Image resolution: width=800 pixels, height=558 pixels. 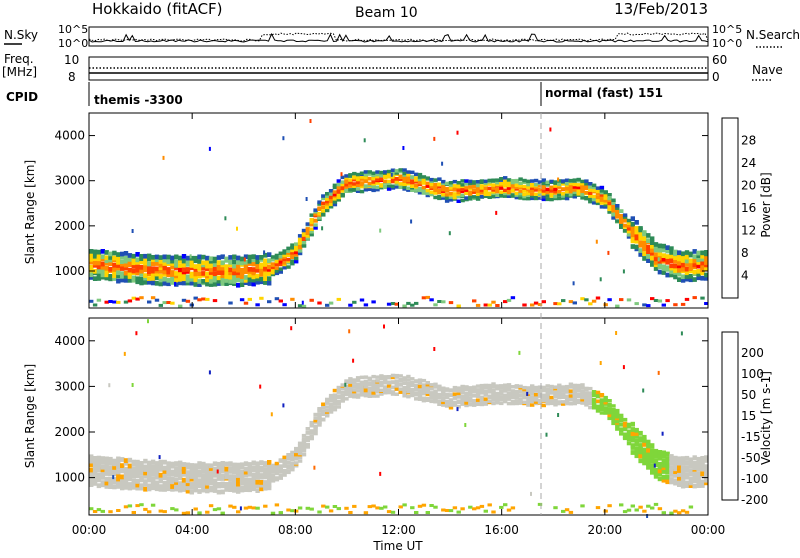 What do you see at coordinates (306, 199) in the screenshot?
I see `scatter-cell` at bounding box center [306, 199].